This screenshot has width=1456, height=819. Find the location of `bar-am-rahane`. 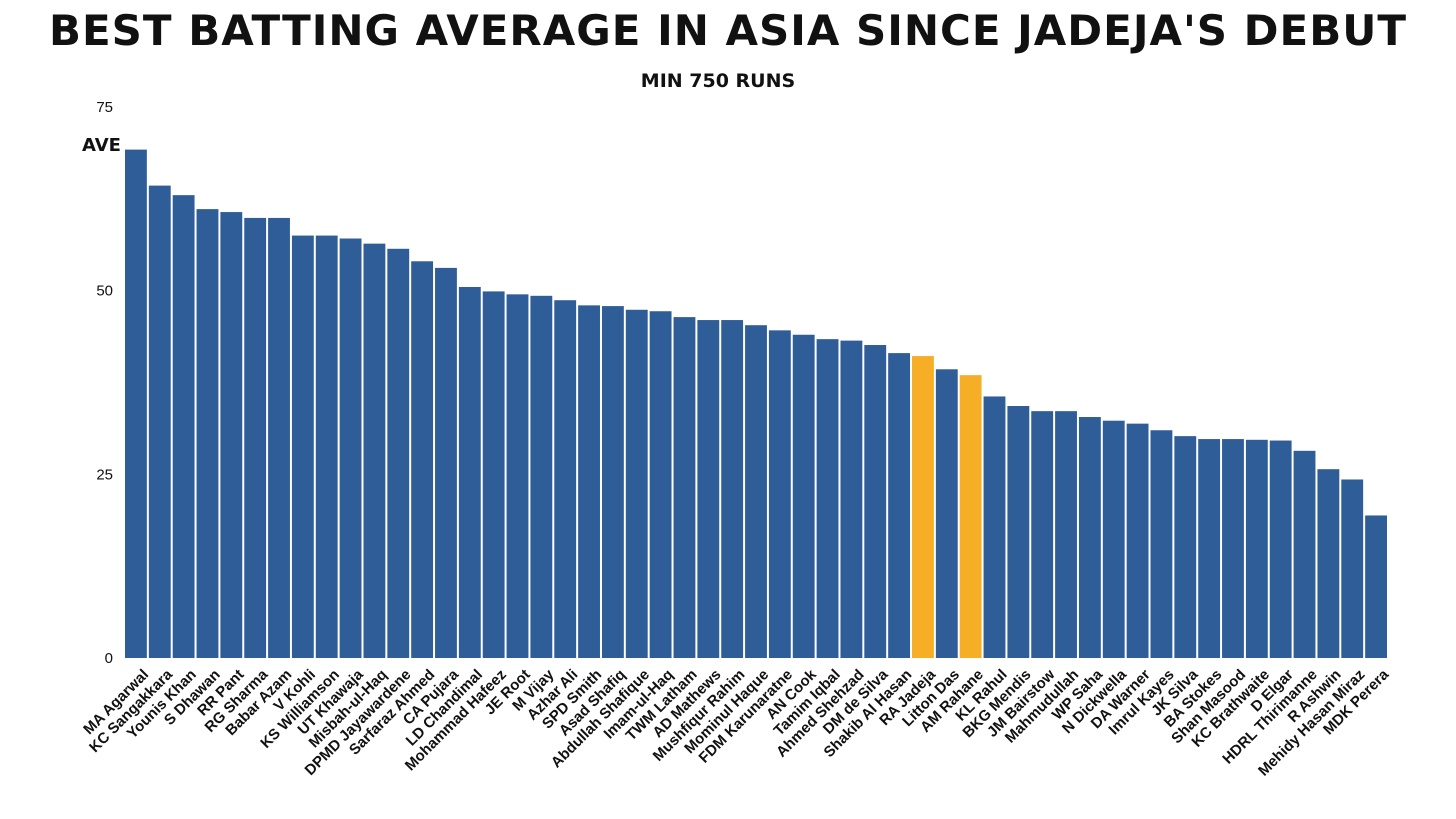

bar-am-rahane is located at coordinates (970, 516).